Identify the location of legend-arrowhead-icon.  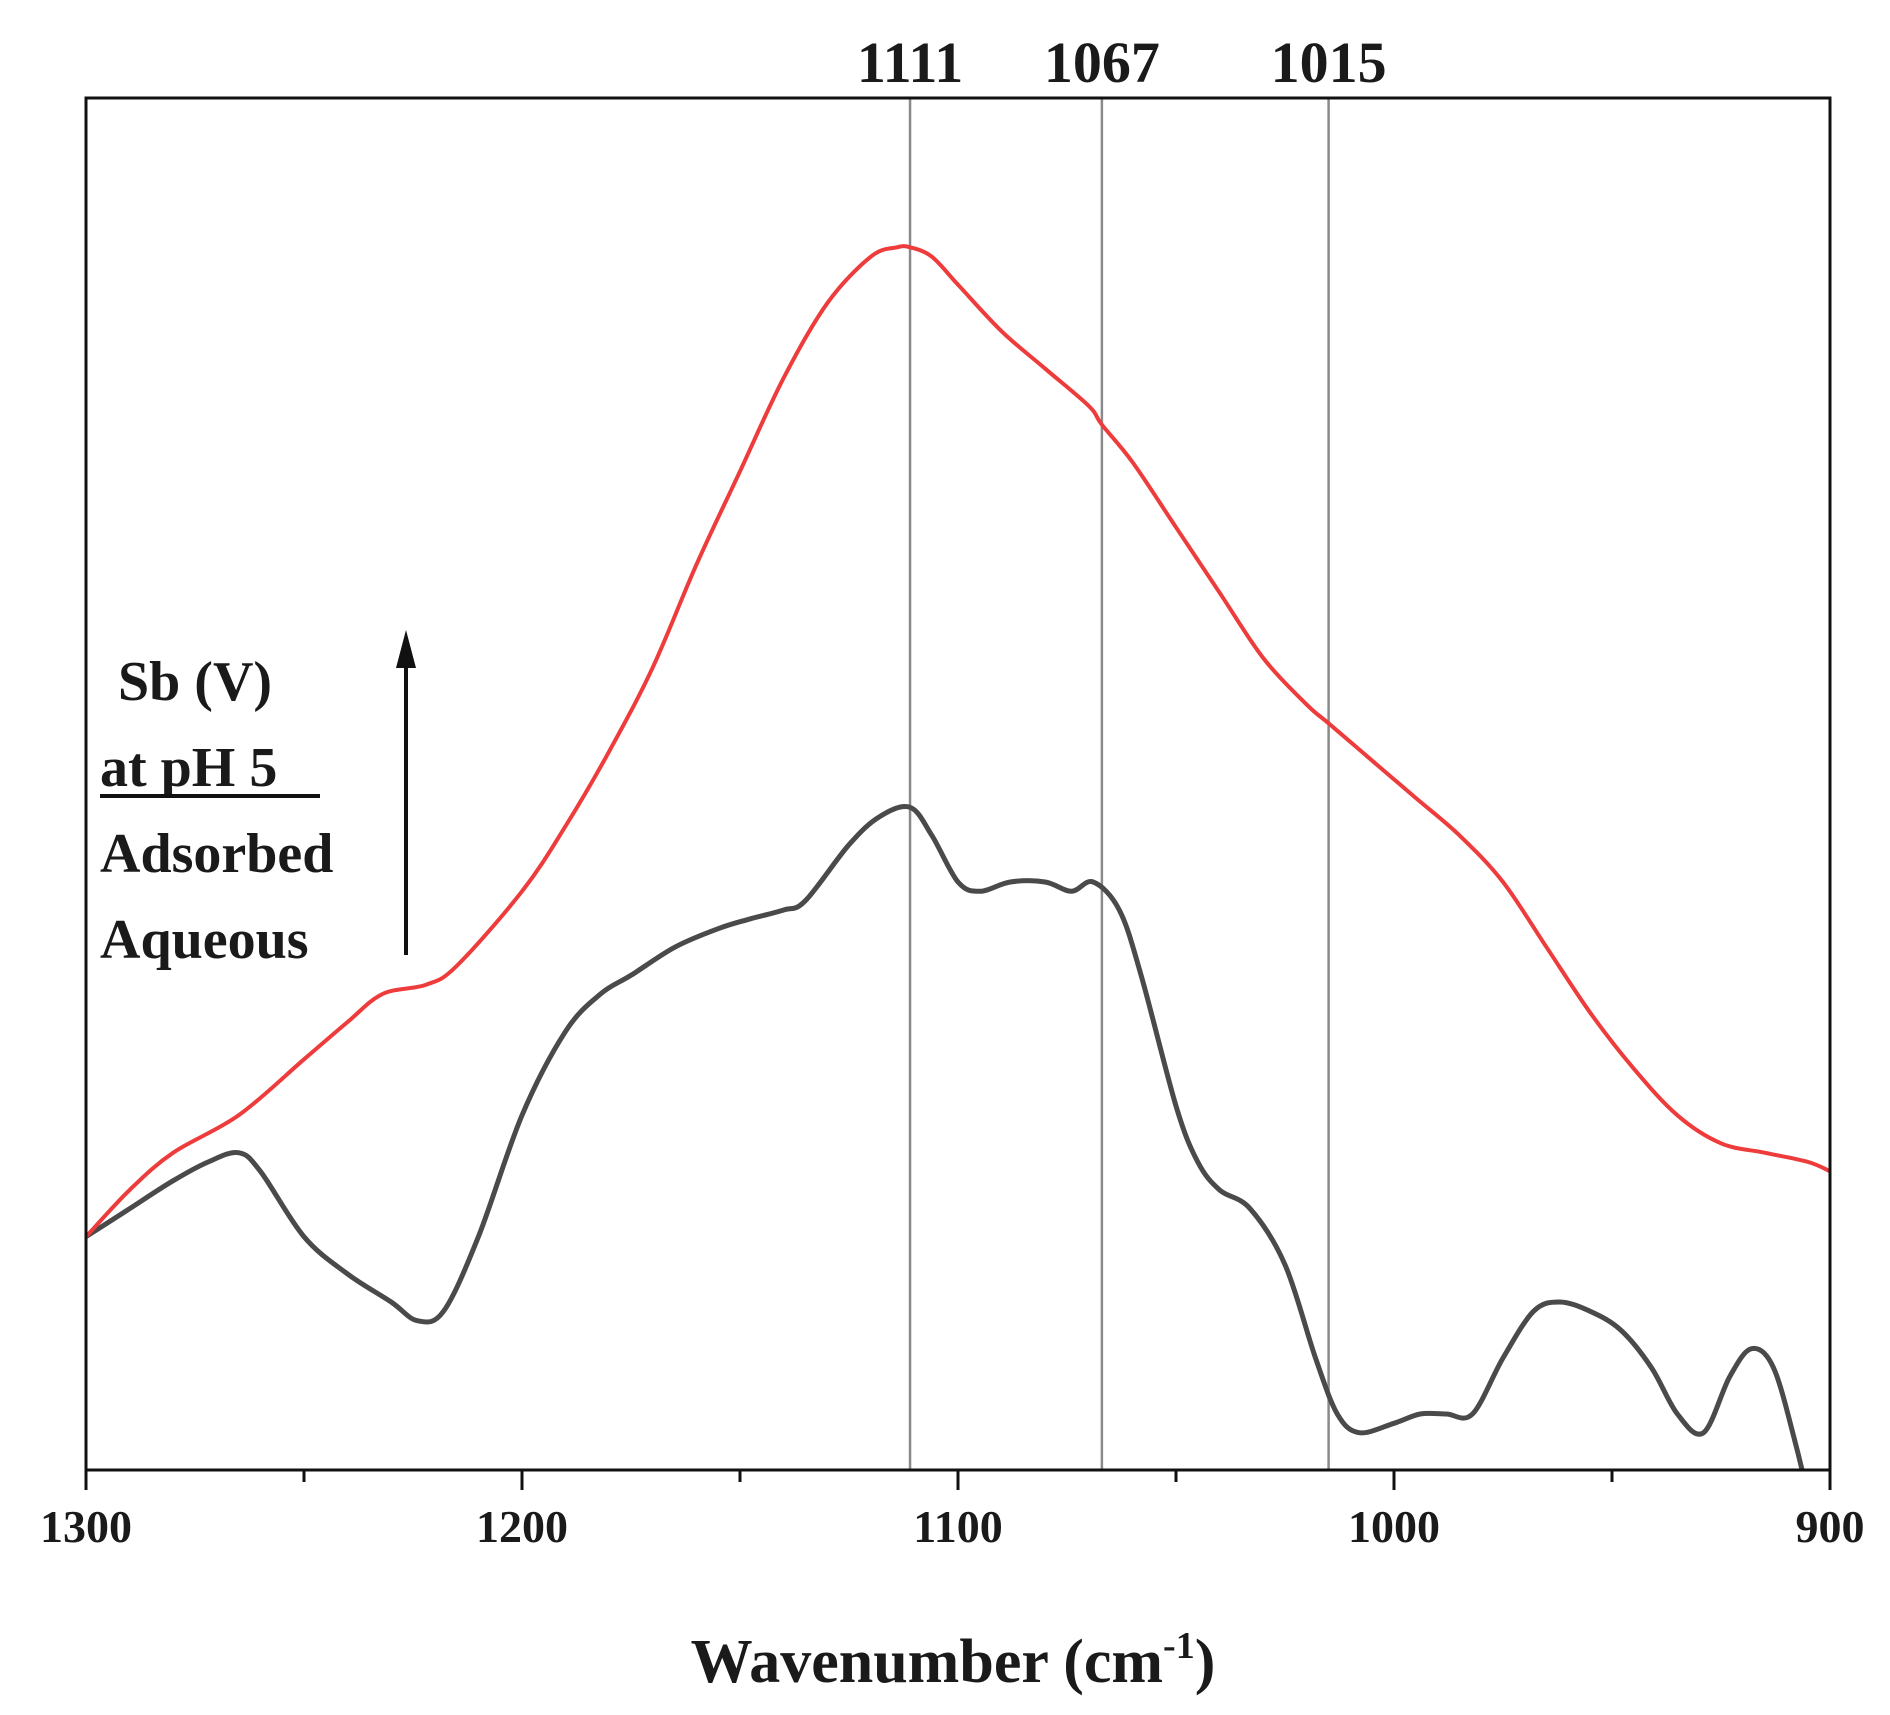
(406, 649).